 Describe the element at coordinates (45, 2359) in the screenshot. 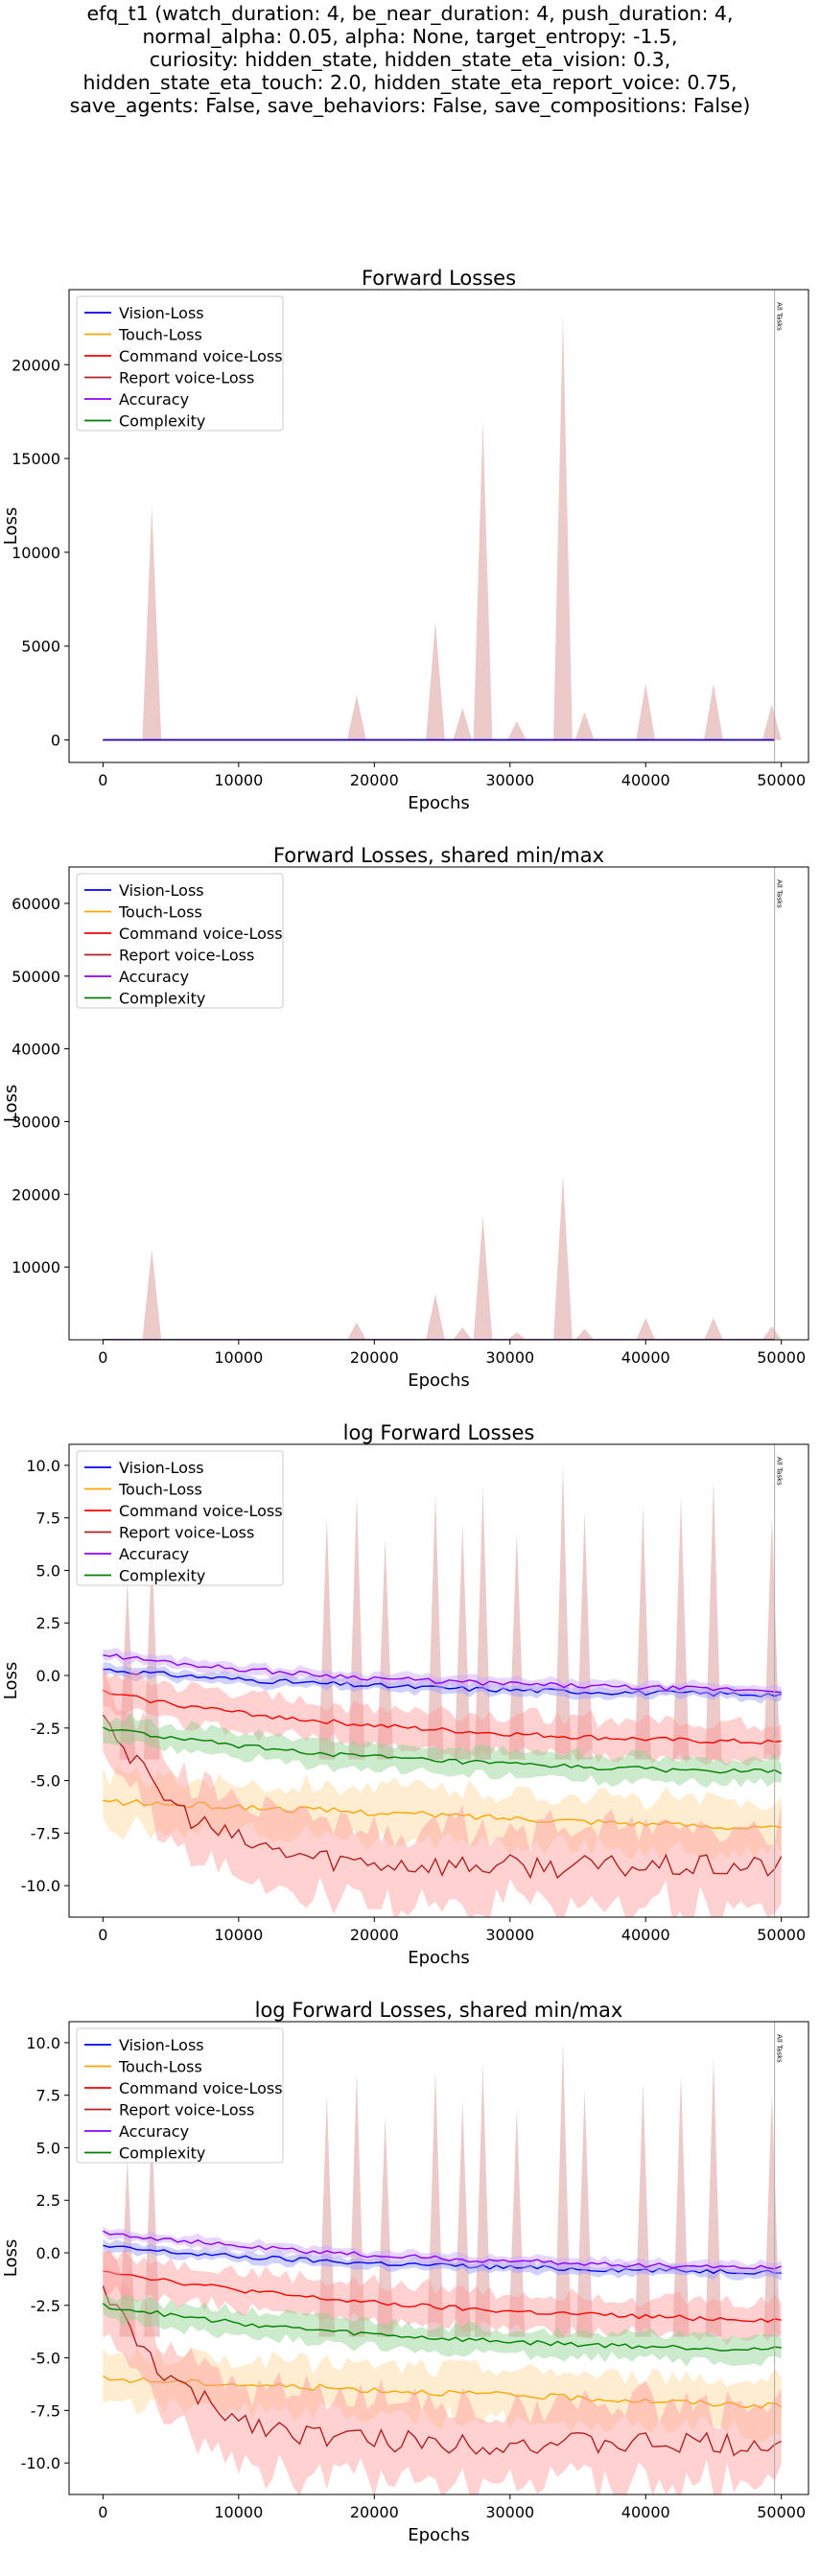

I see `y-tick-label: -5.0` at that location.